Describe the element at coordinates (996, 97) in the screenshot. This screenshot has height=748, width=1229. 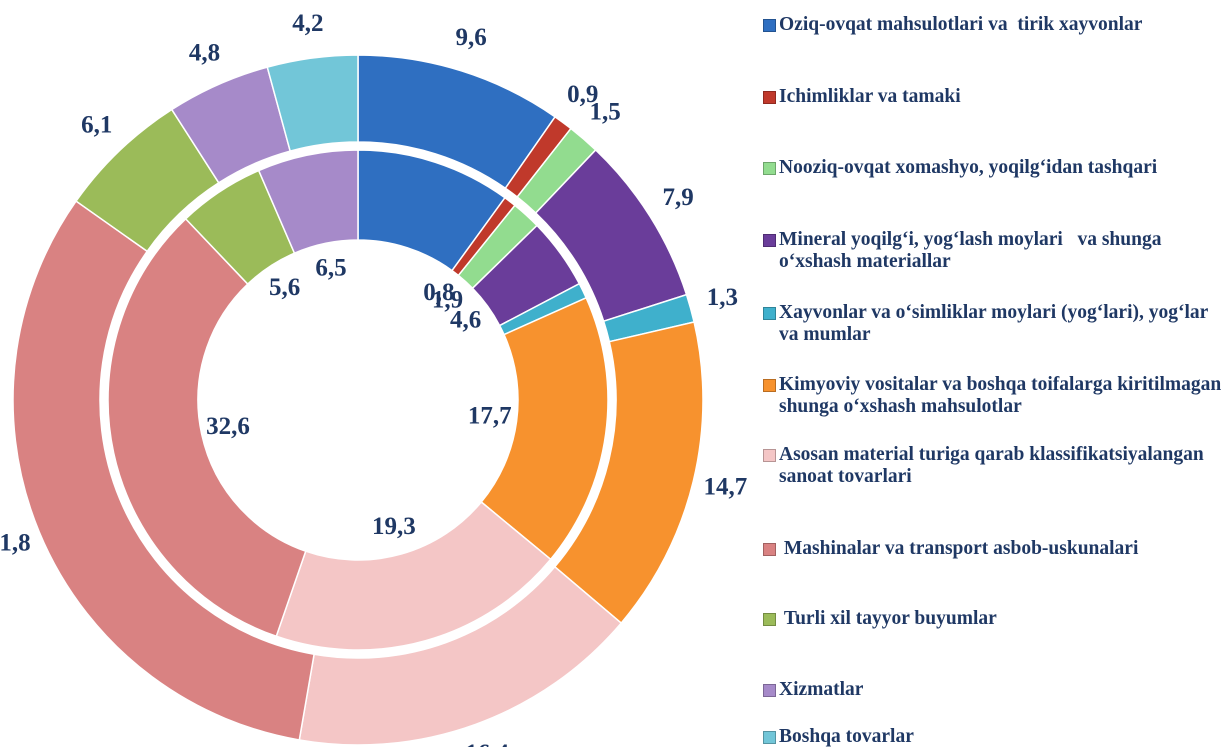
I see `legend-item: Ichimliklar va tamaki` at that location.